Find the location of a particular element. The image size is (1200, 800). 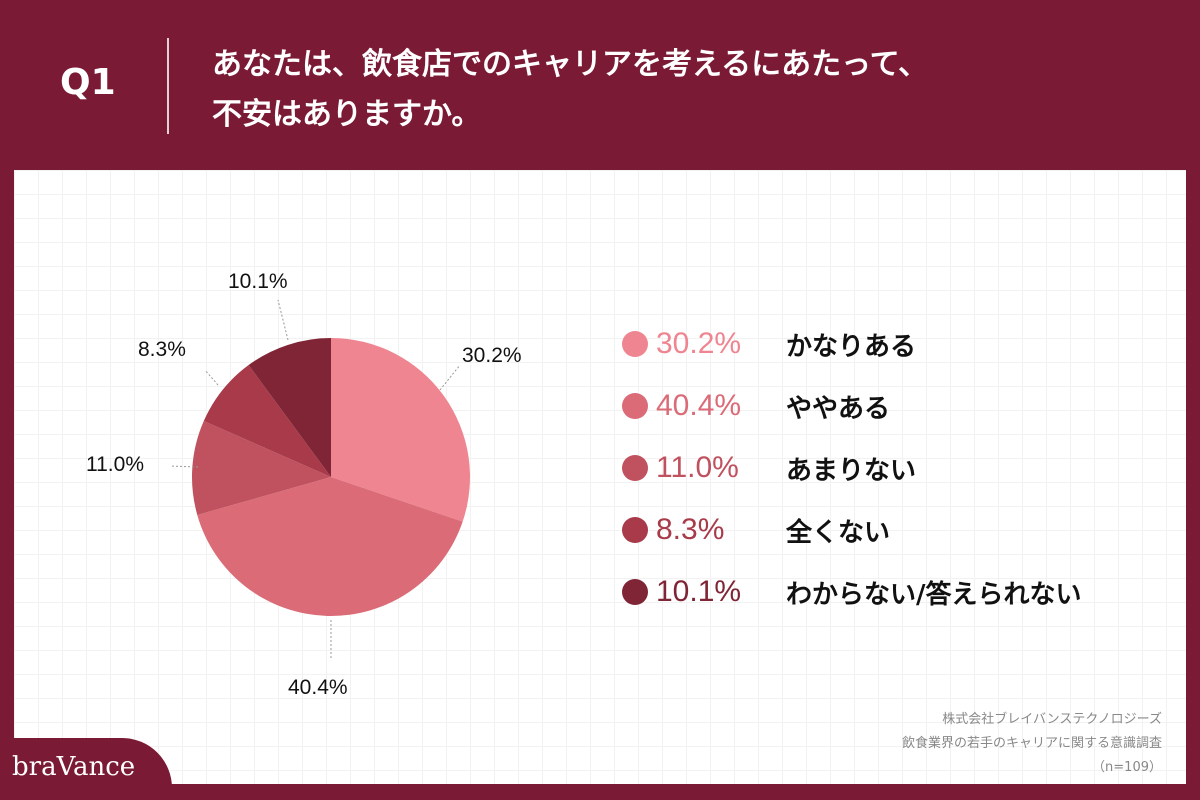

legend-item: 11.0% あまりない is located at coordinates (769, 468).